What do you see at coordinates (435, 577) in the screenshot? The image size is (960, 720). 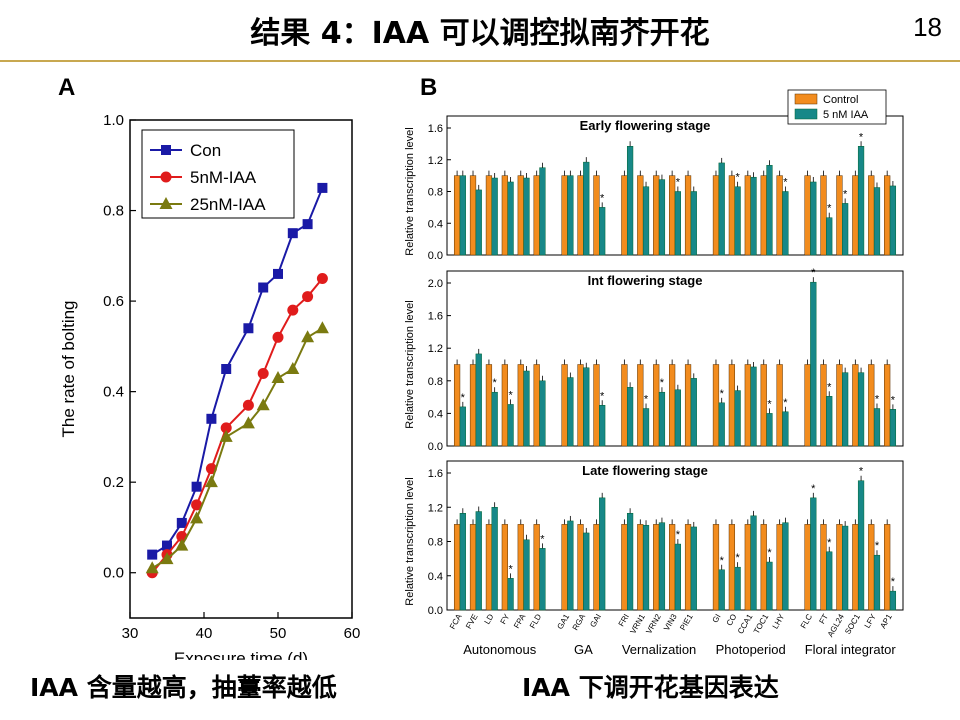 I see `y-tick-label: 0.4` at bounding box center [435, 577].